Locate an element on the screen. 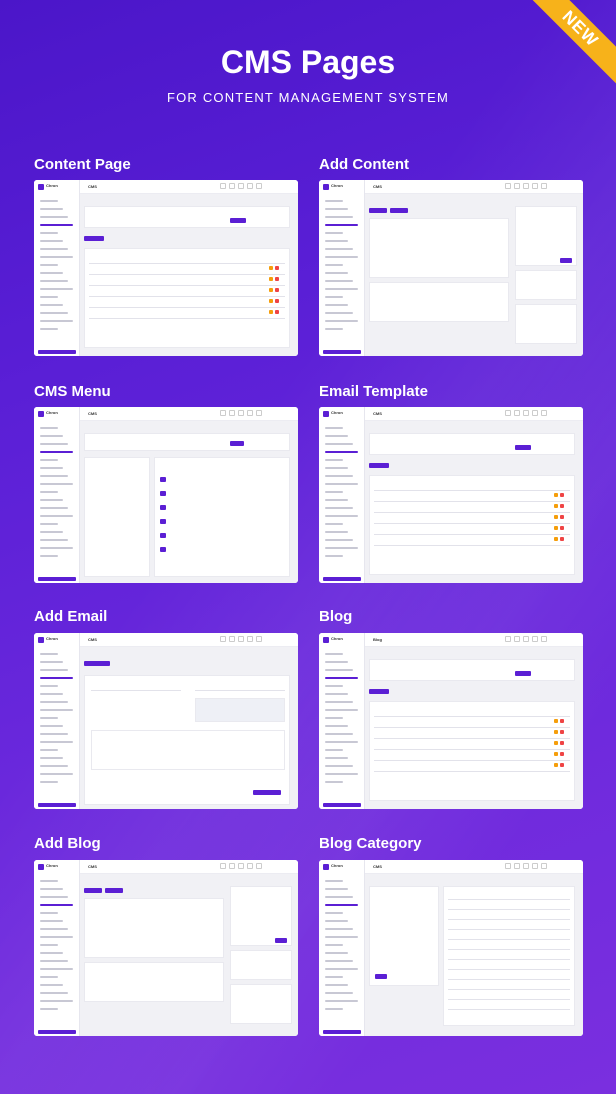 This screenshot has width=616, height=1094. mini-sidebar-footer is located at coordinates (57, 579).